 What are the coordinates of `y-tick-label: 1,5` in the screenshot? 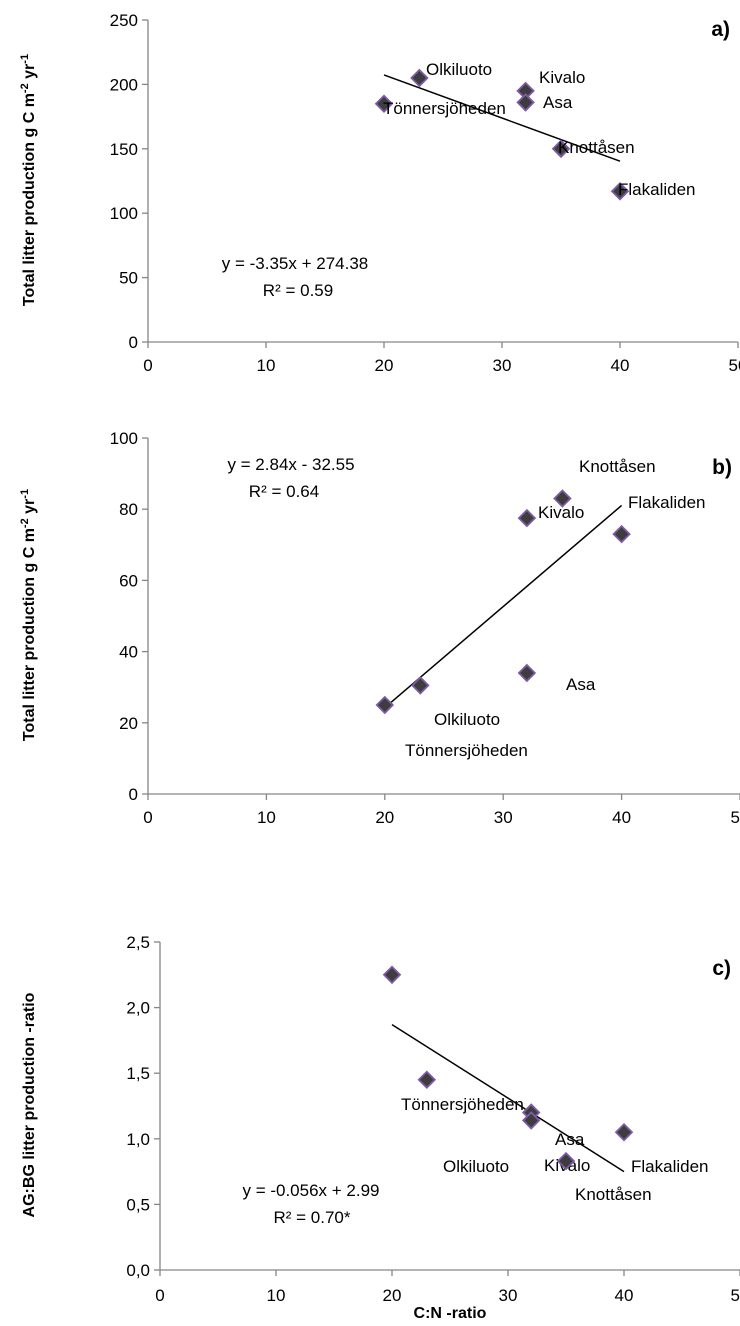 It's located at (138, 1073).